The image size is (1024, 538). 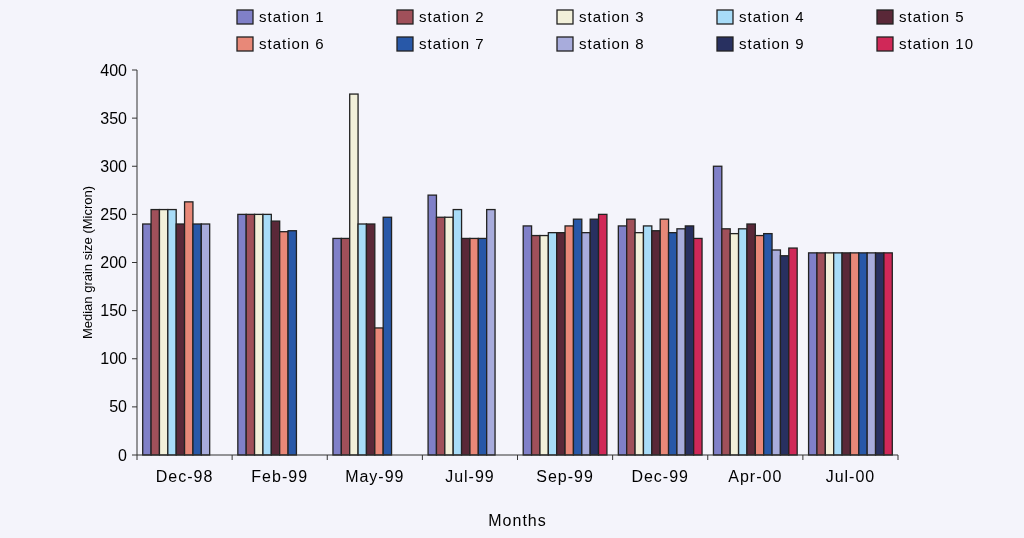 I want to click on y-tick-label: 200, so click(x=114, y=263).